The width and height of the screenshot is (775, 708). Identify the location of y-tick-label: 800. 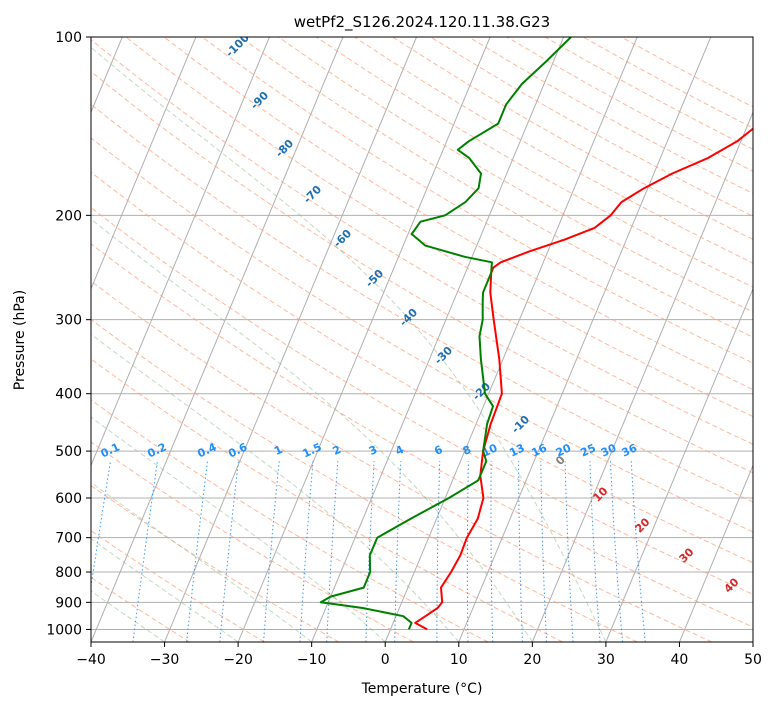
(68, 573).